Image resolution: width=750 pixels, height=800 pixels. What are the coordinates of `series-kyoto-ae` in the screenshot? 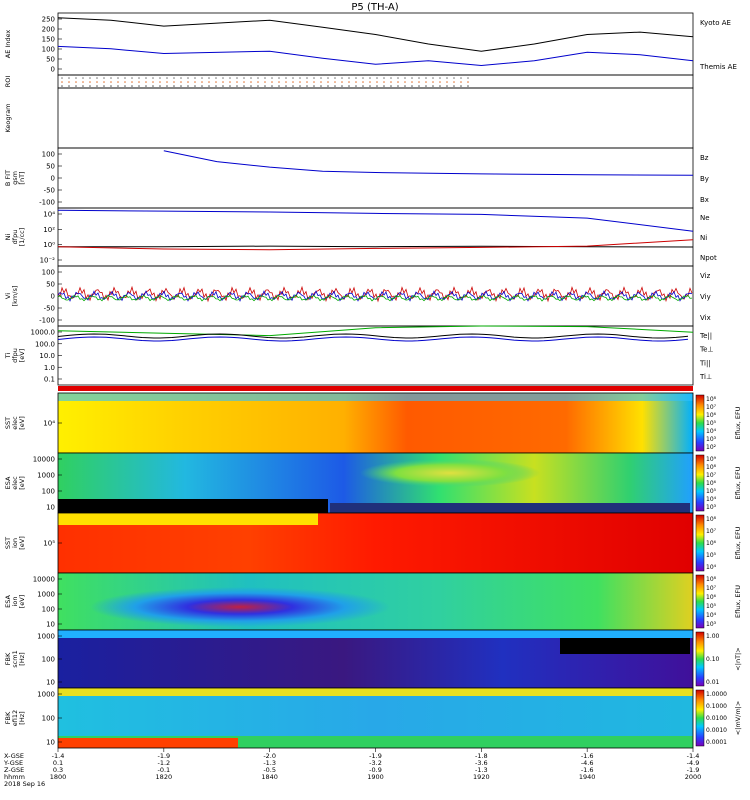 It's located at (375, 34).